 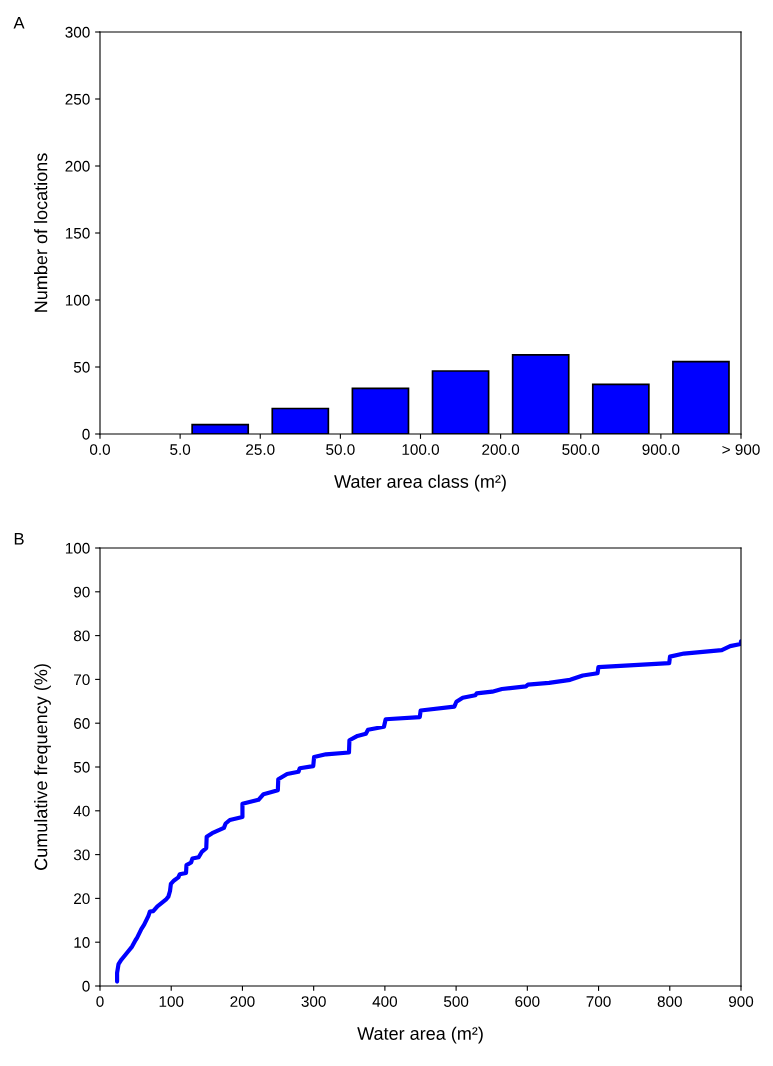 What do you see at coordinates (313, 1001) in the screenshot?
I see `x-tick-label: 300` at bounding box center [313, 1001].